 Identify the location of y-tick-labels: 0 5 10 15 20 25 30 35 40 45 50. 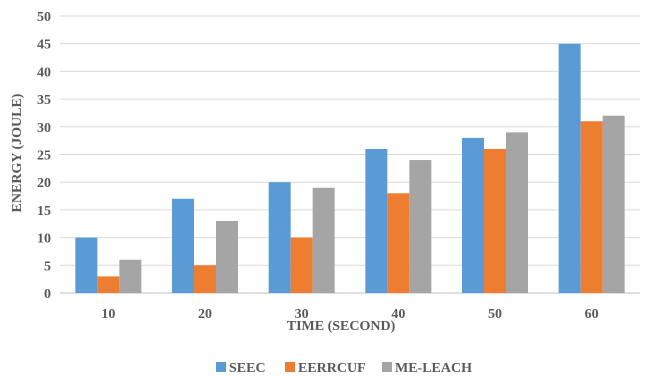
(44, 156).